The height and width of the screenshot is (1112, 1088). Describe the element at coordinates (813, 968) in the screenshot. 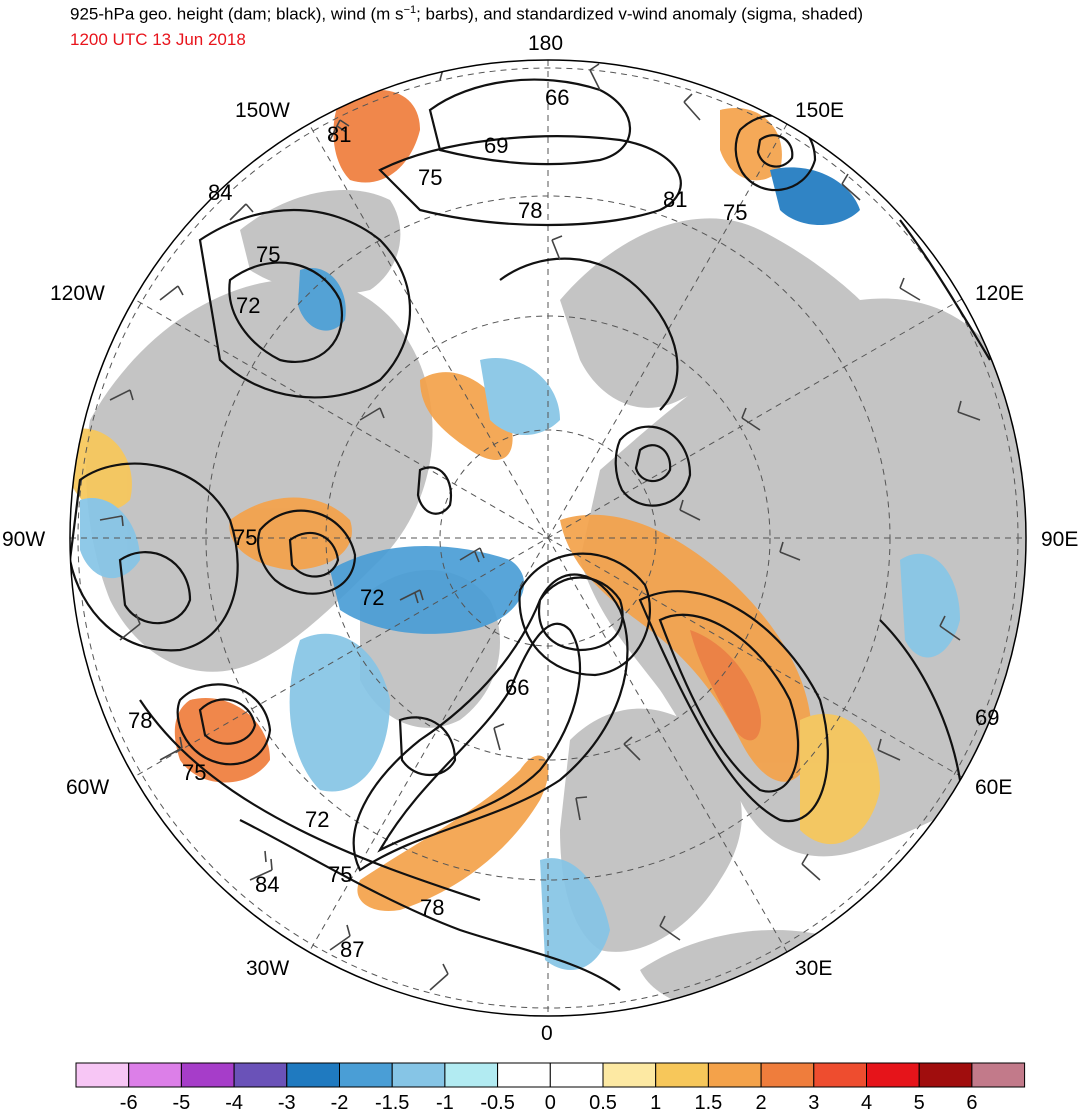

I see `lon-label-30e: 30E` at that location.